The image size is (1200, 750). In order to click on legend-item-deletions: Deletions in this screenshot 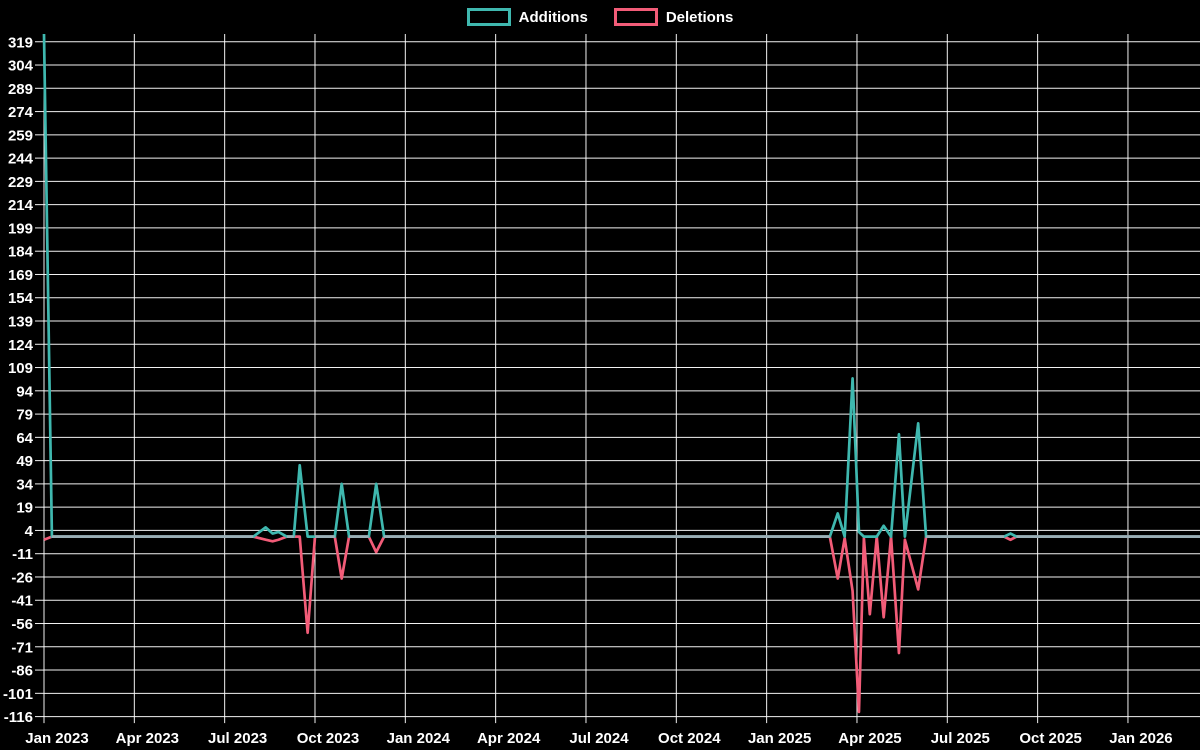, I will do `click(673, 17)`.